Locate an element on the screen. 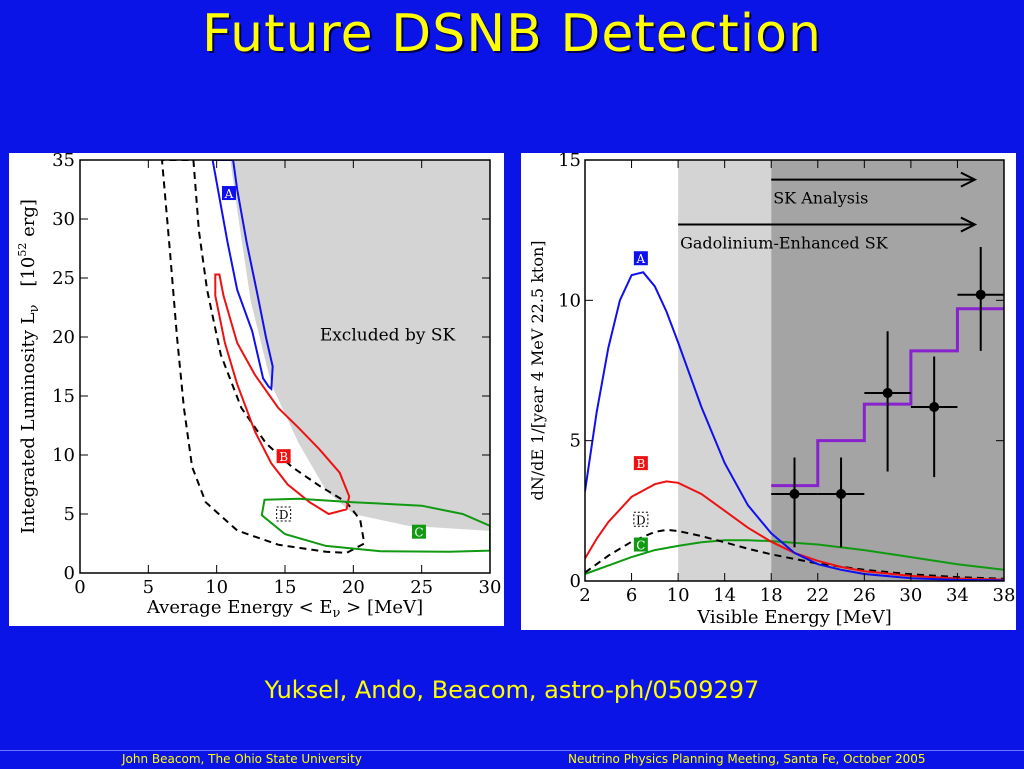 Image resolution: width=1024 pixels, height=769 pixels. x-axis-label-text: Average Energy < E is located at coordinates (239, 607).